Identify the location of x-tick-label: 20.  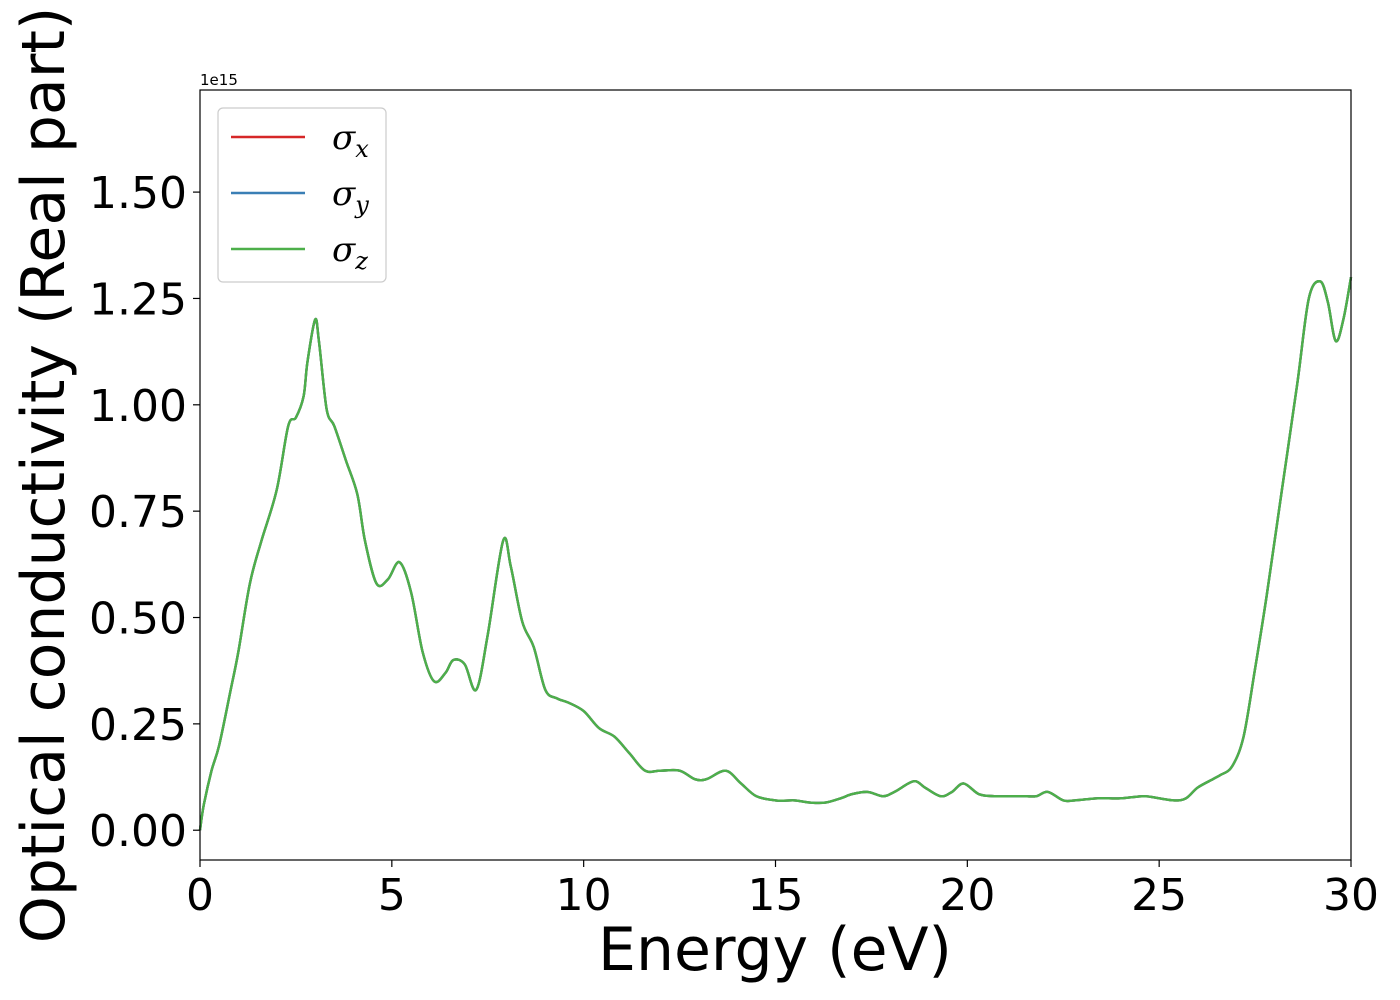
(967, 895).